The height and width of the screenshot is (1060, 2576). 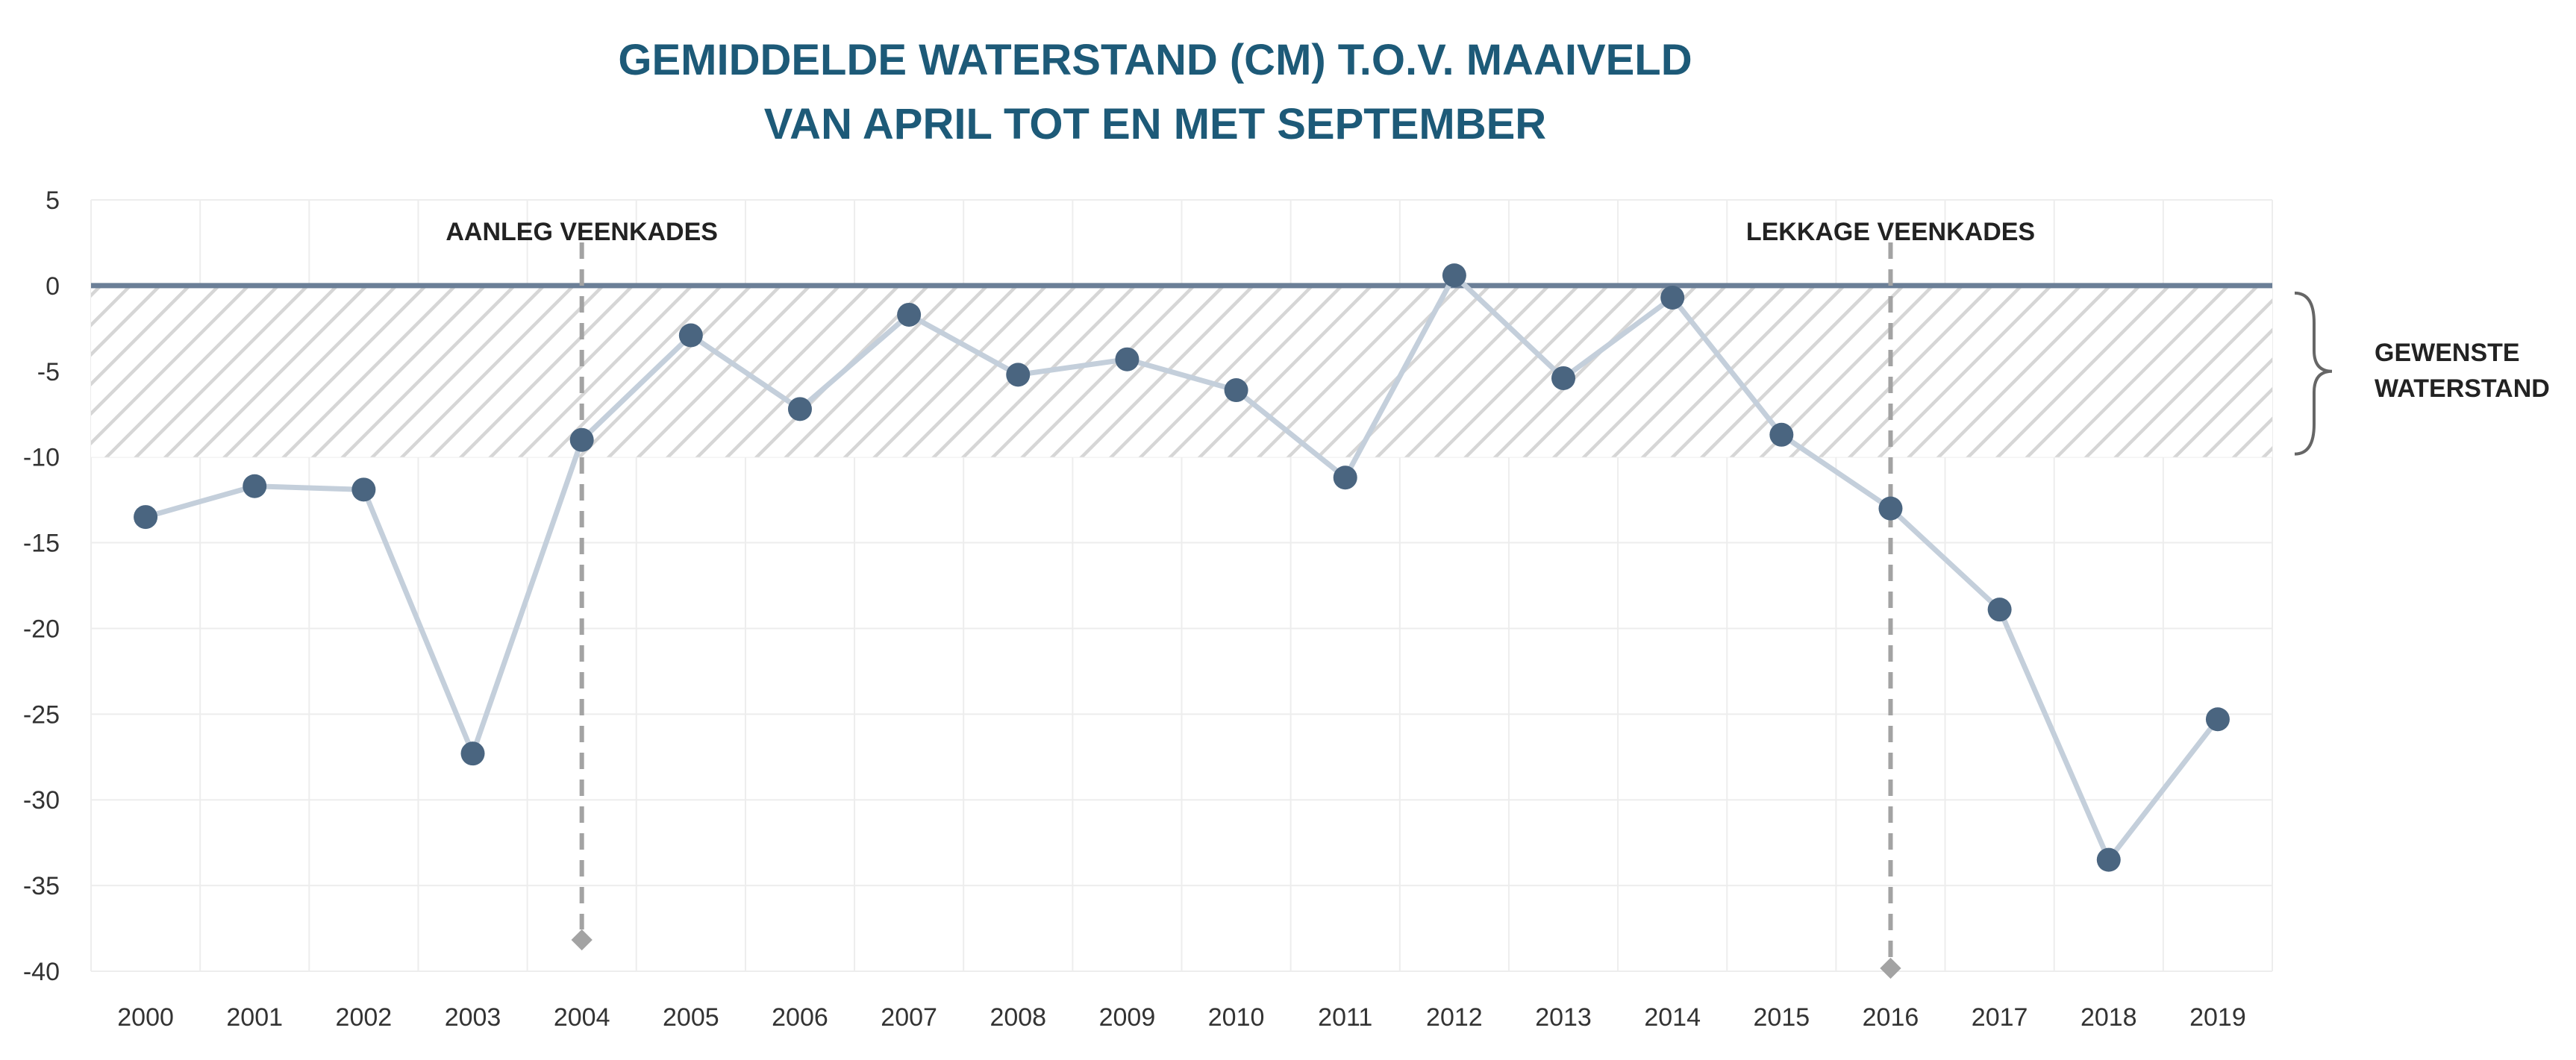 What do you see at coordinates (145, 1017) in the screenshot?
I see `x-tick-label: 2000` at bounding box center [145, 1017].